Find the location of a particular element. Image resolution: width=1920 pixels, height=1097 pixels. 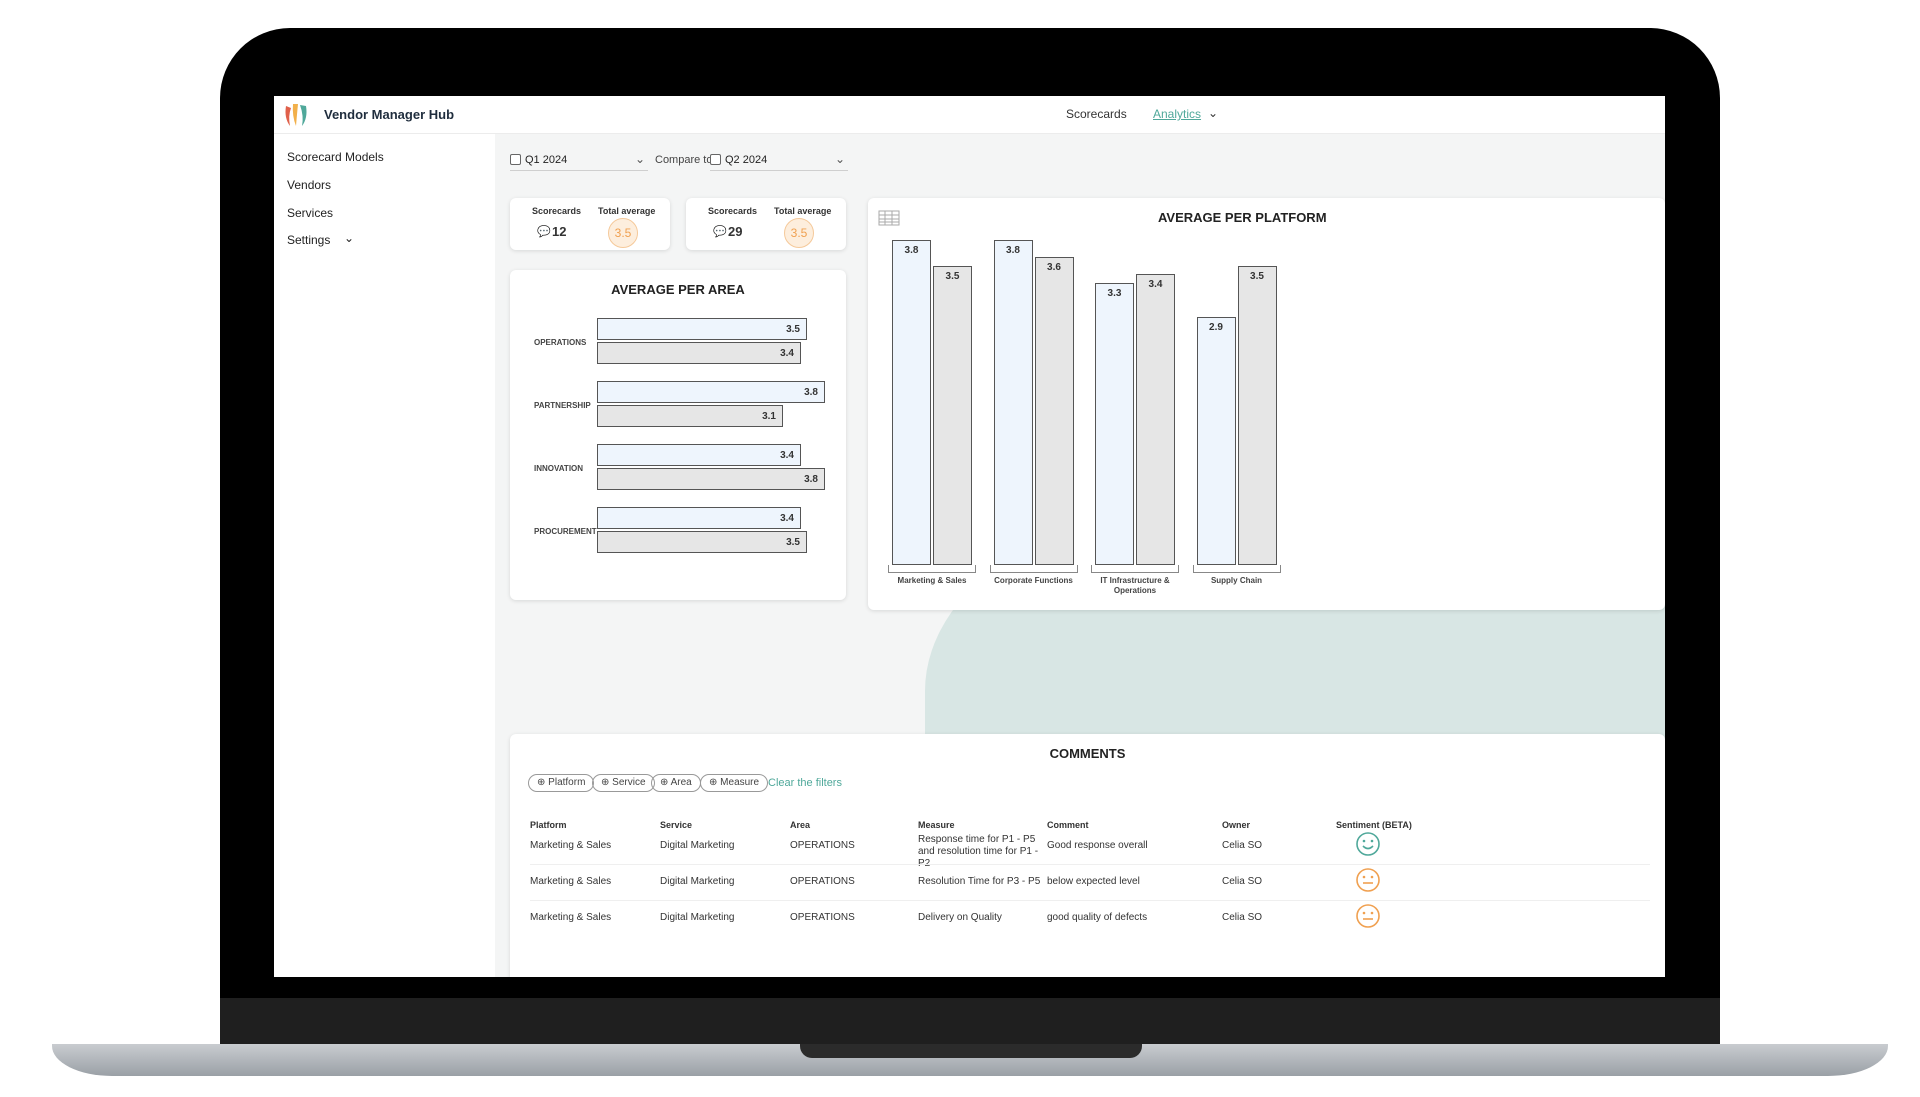

filter-chip-area: ⊕ Area is located at coordinates (676, 783).